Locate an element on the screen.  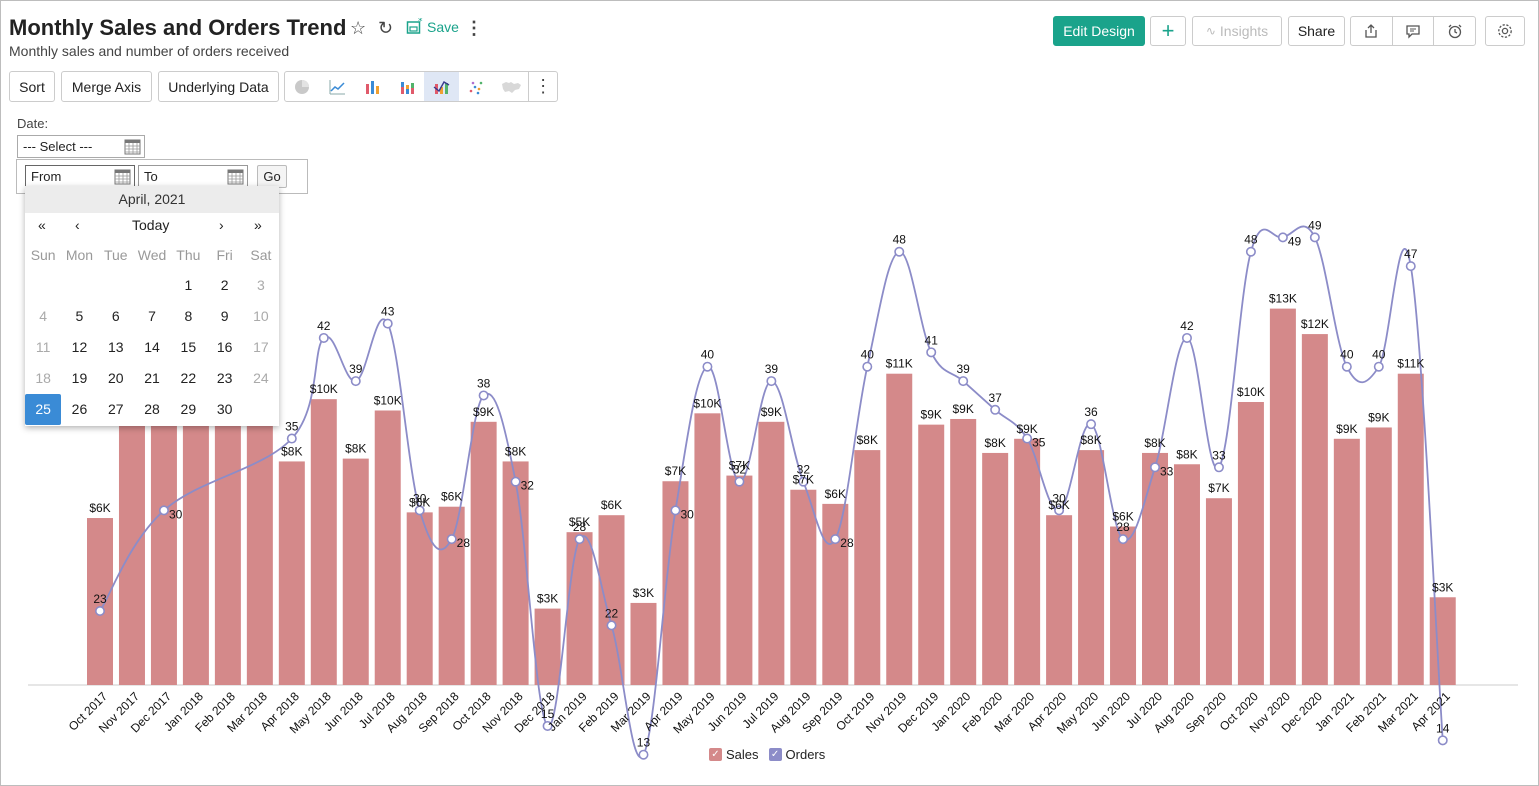
line-chart-icon is located at coordinates (337, 86).